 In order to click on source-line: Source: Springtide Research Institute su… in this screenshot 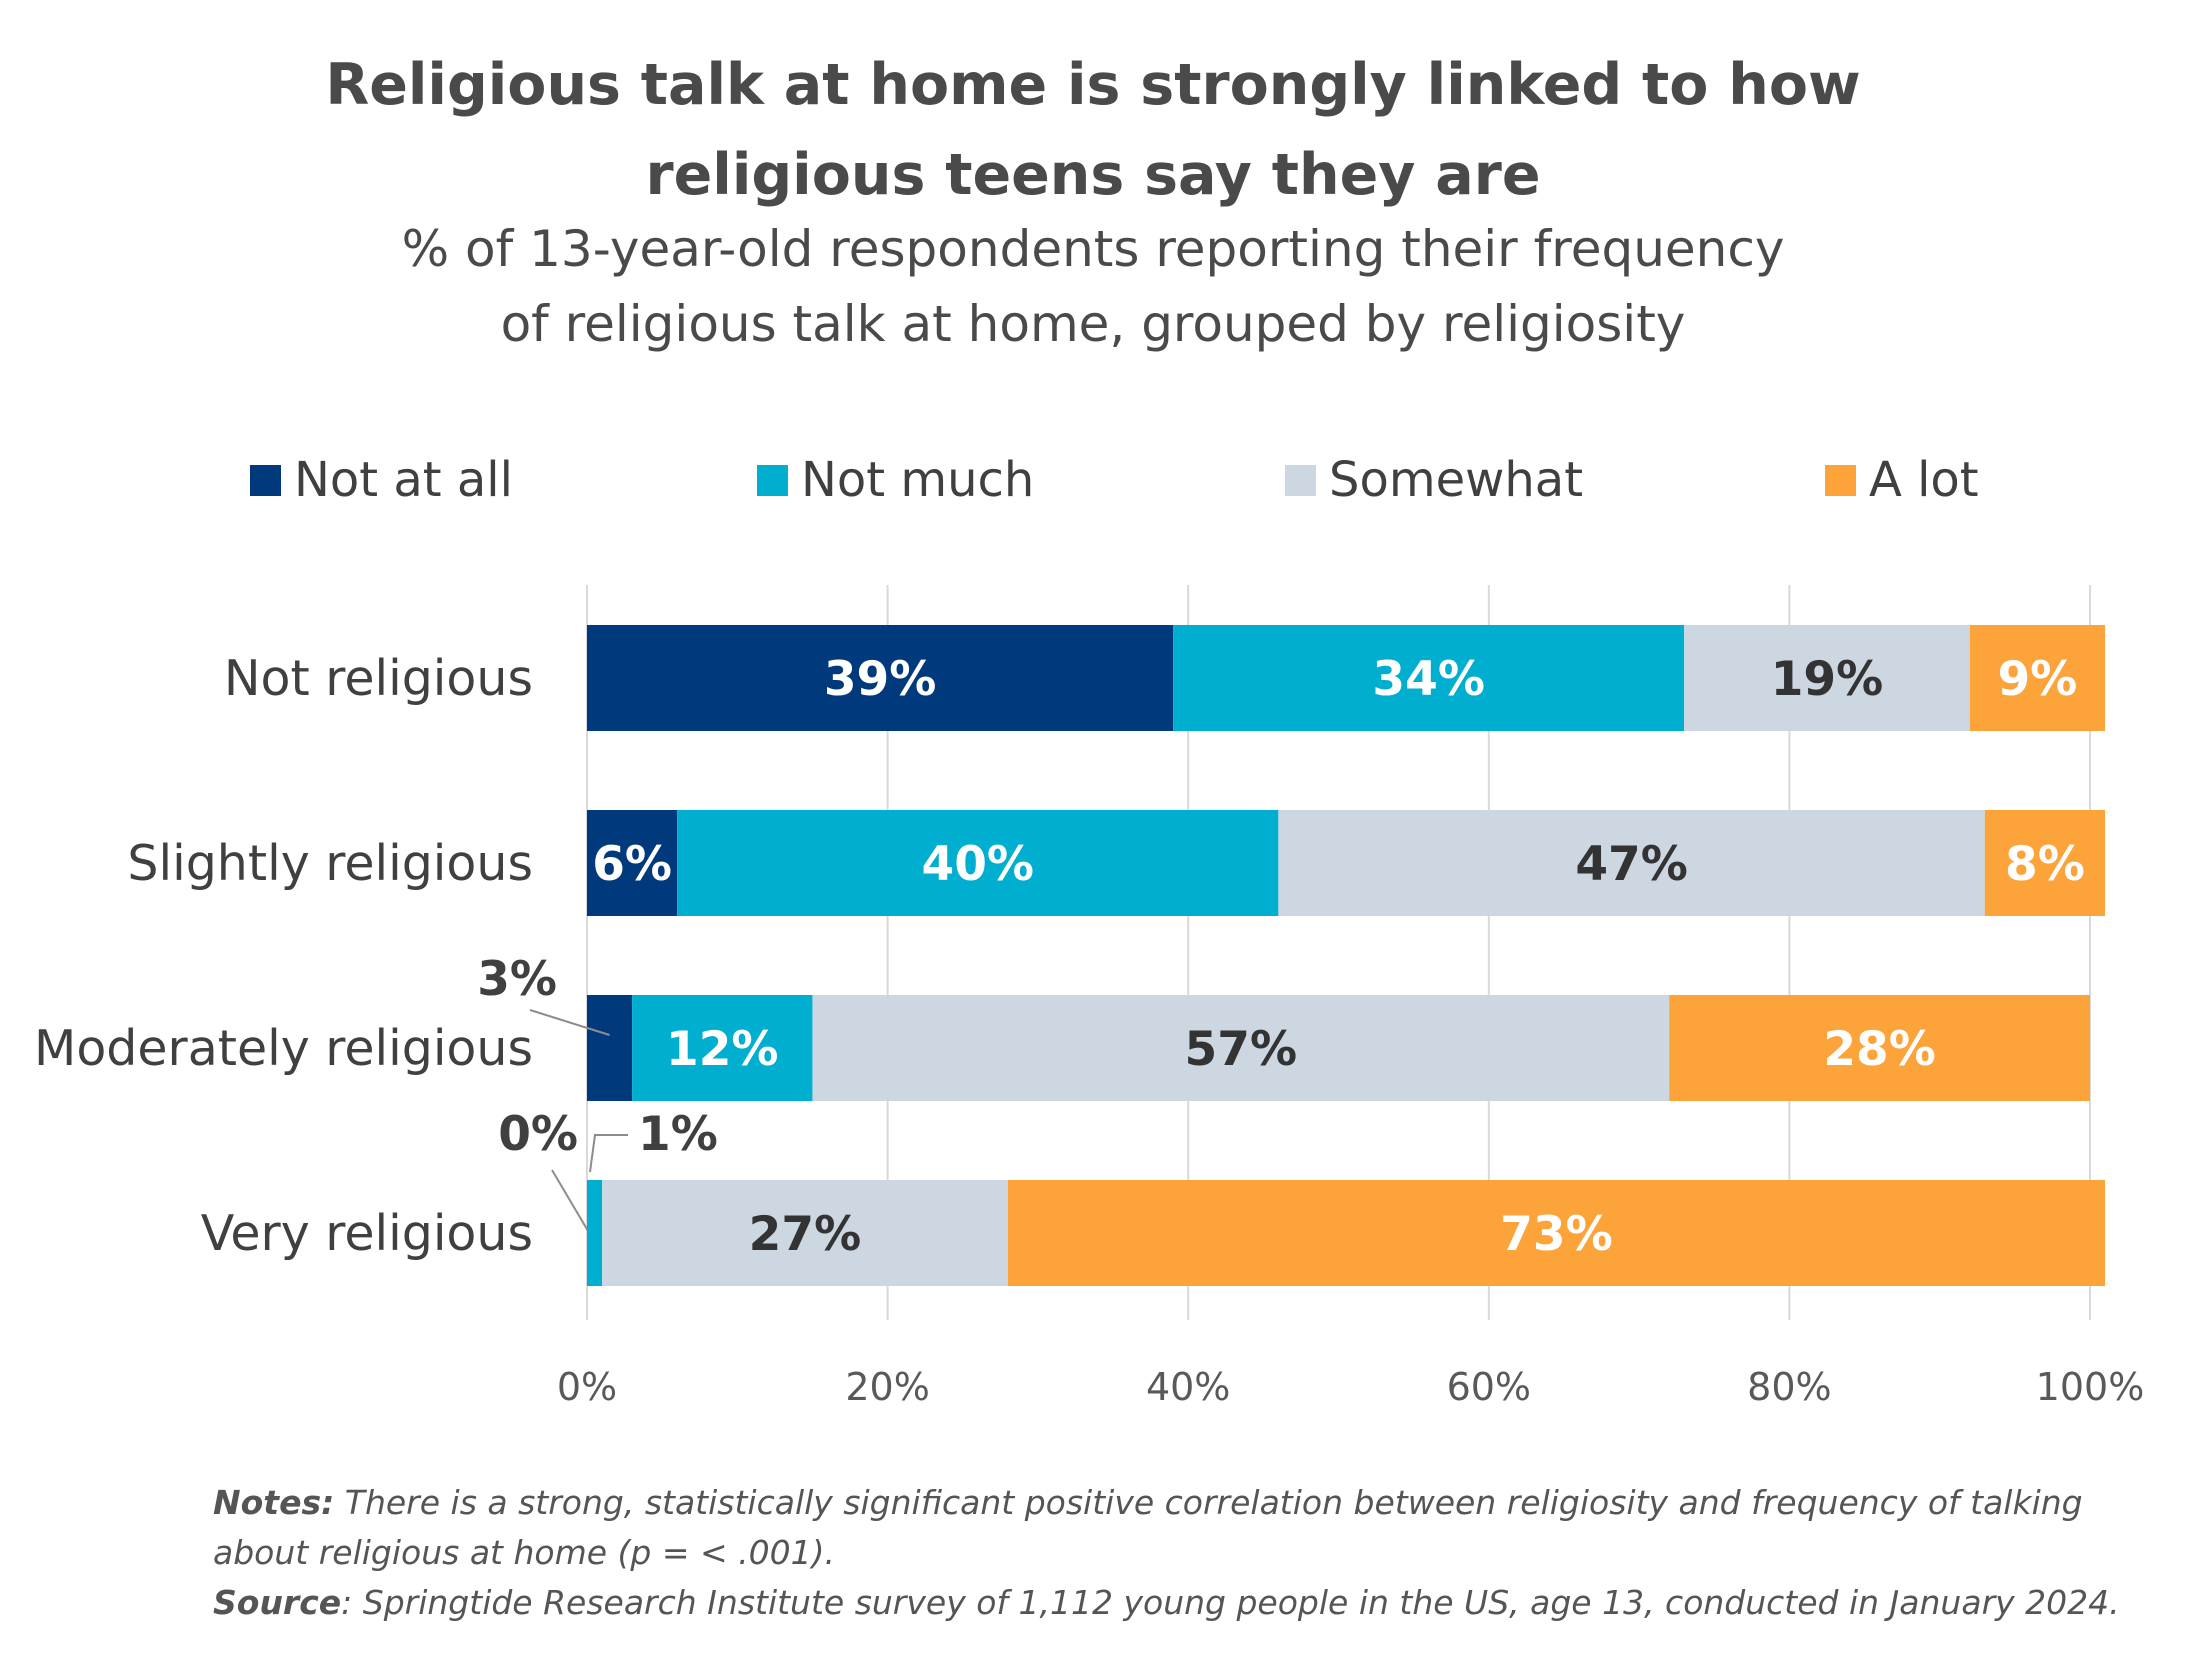, I will do `click(1166, 1603)`.